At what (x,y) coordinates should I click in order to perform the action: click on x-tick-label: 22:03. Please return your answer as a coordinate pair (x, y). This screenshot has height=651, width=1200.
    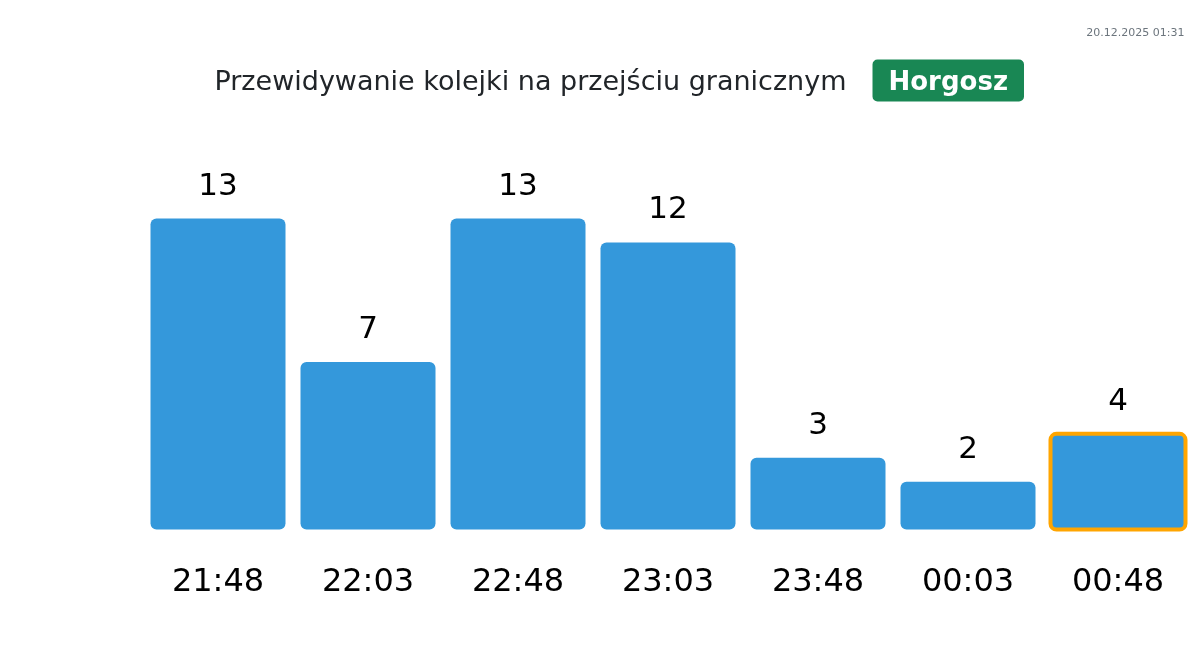
    Looking at the image, I should click on (368, 579).